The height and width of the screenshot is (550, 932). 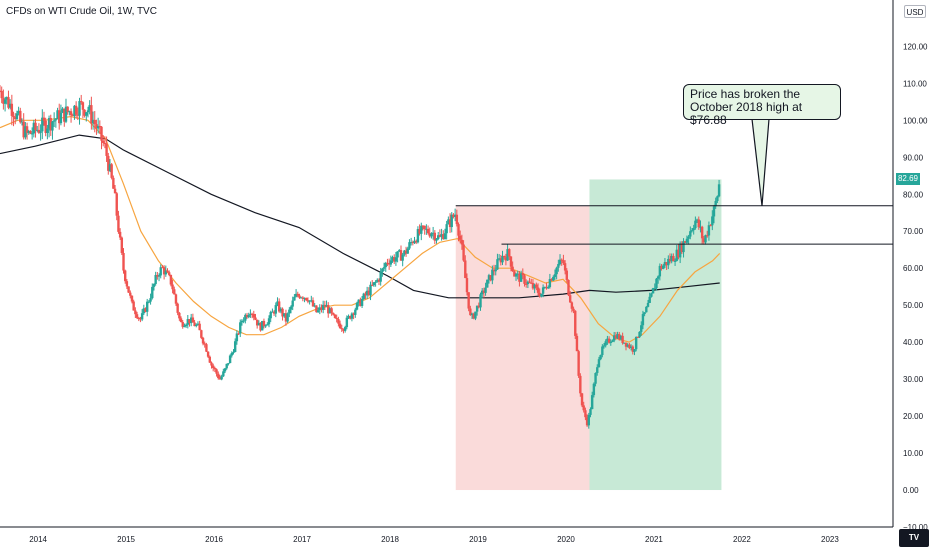 I want to click on x-tick-label: 2020, so click(x=566, y=539).